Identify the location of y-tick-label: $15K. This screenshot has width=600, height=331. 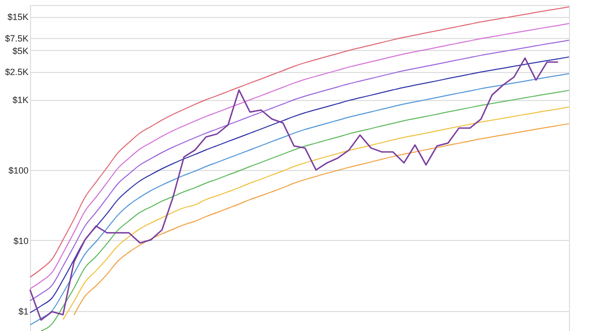
(17, 17).